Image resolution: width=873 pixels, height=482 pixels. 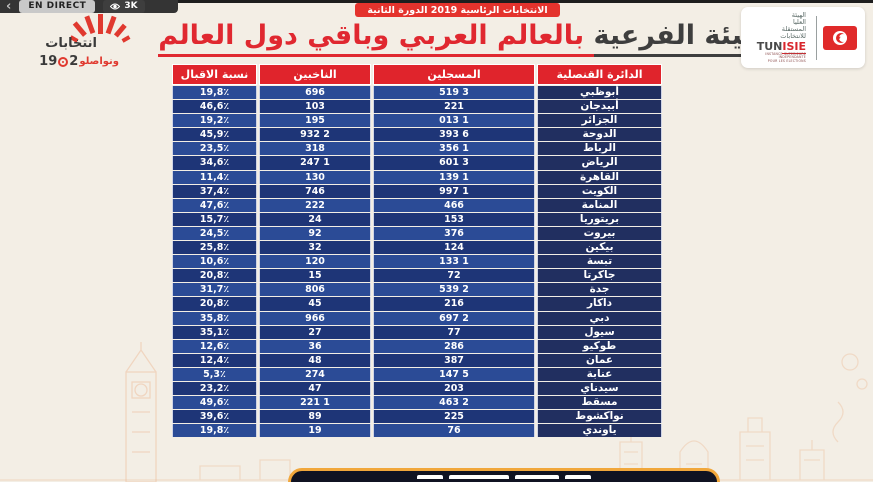 I want to click on table-cell: 39,6٪, so click(x=214, y=417).